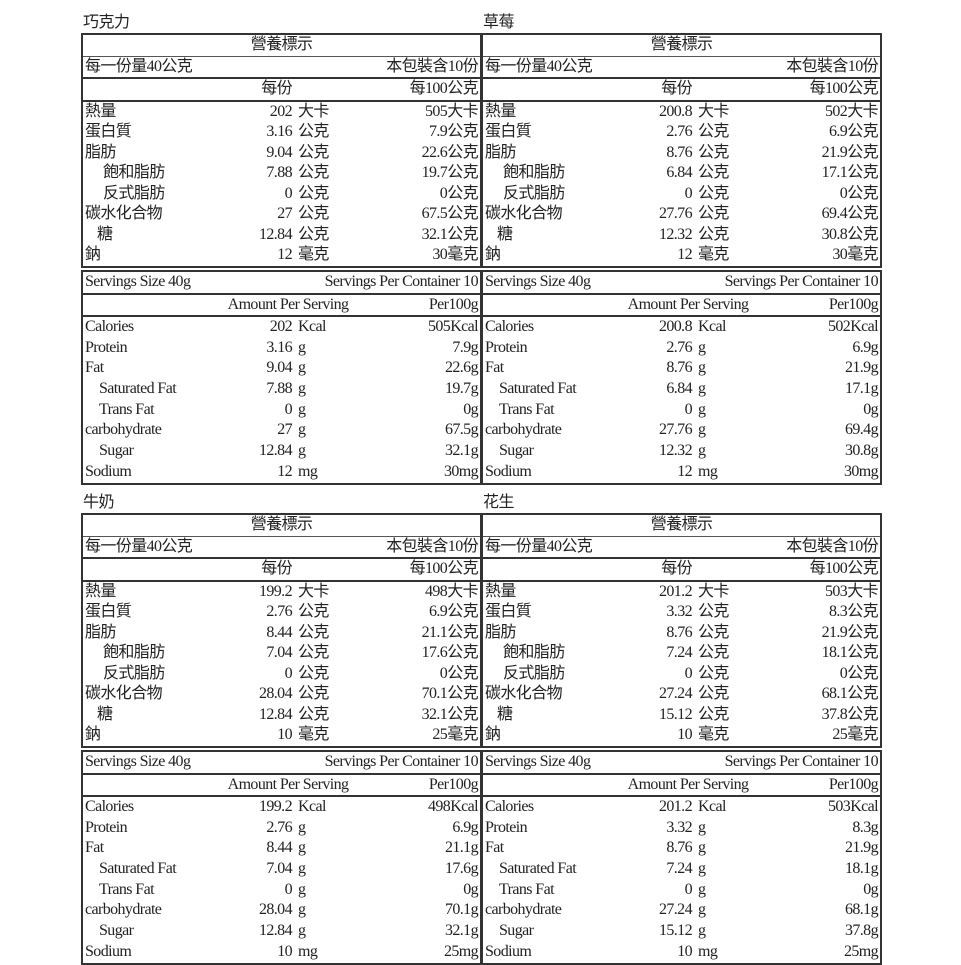 Image resolution: width=961 pixels, height=965 pixels. What do you see at coordinates (279, 848) in the screenshot?
I see `per-serving-value: 8.44` at bounding box center [279, 848].